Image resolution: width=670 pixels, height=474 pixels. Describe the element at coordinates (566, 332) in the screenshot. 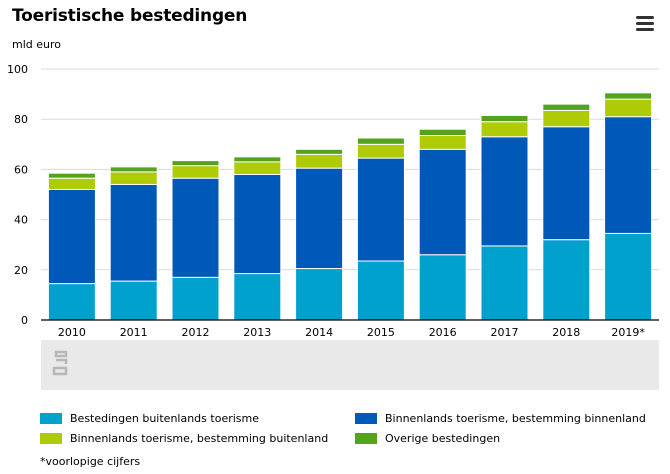

I see `x-tick-label: 2018` at that location.